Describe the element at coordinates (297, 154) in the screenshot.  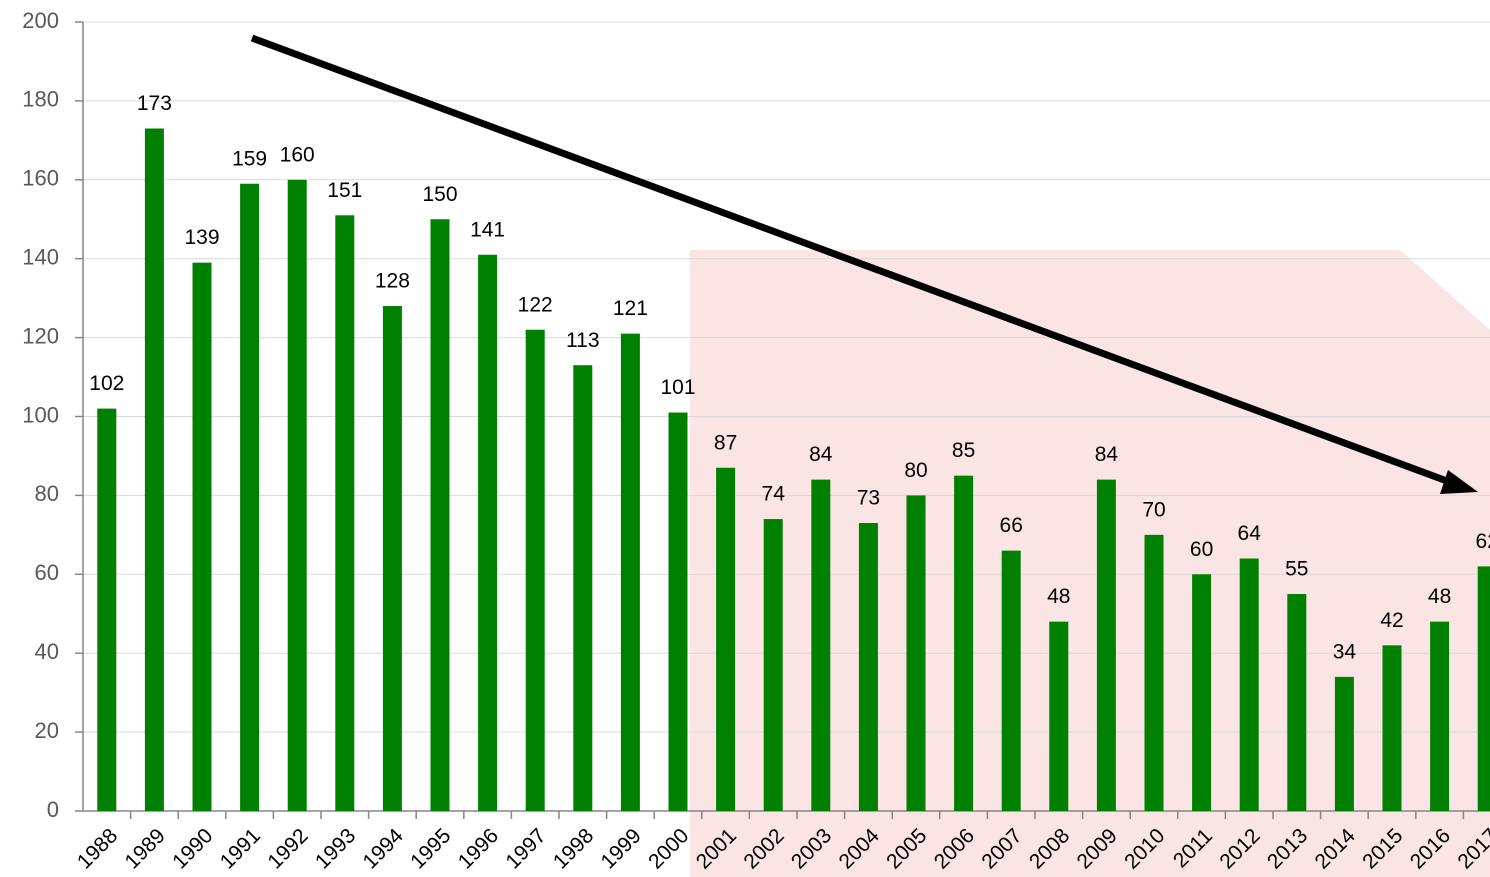
I see `value-label: 160` at that location.